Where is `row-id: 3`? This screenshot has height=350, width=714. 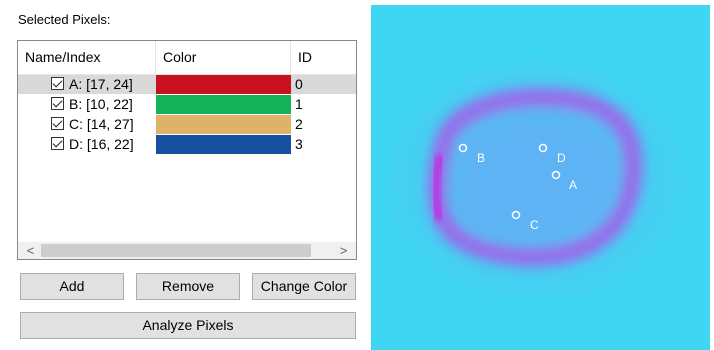 row-id: 3 is located at coordinates (299, 144).